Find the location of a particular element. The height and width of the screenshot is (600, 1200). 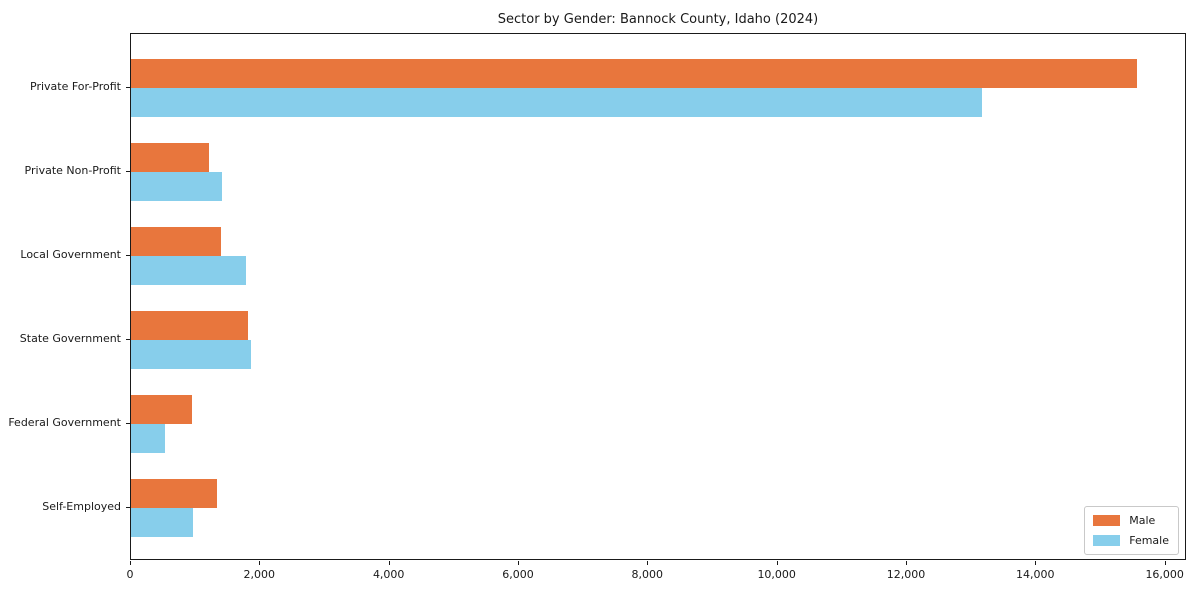

x-tick-label-0: 0 is located at coordinates (130, 574).